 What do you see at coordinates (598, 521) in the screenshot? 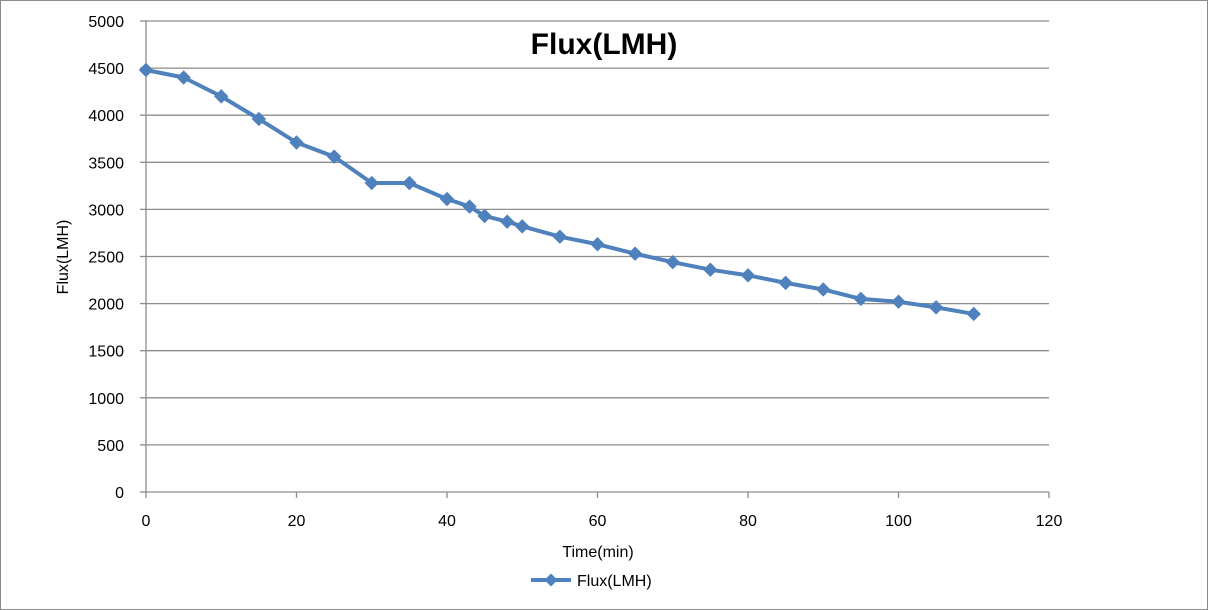
I see `x-tick-label: 60` at bounding box center [598, 521].